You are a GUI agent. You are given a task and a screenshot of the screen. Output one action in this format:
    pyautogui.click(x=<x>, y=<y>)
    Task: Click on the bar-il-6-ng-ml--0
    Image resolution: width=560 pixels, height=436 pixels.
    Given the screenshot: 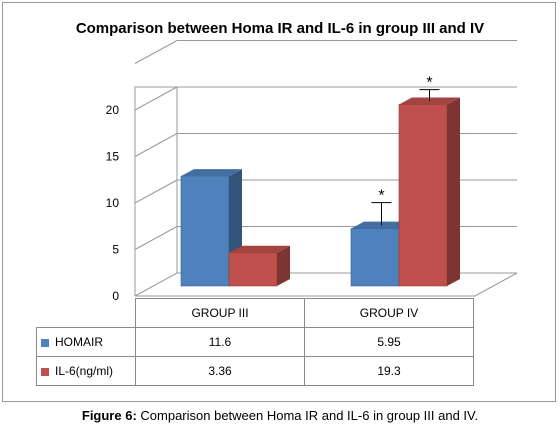 What is the action you would take?
    pyautogui.click(x=253, y=269)
    